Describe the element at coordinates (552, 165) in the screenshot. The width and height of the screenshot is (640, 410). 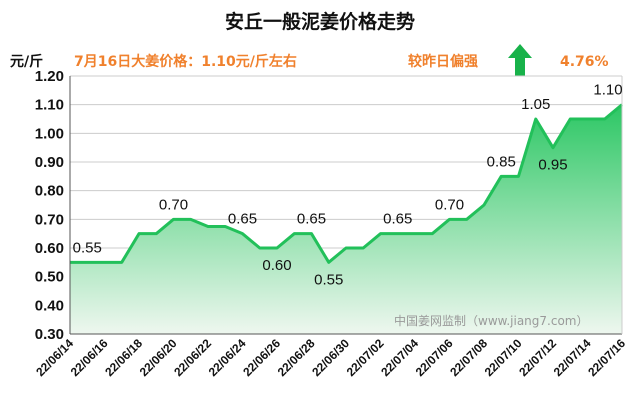
I see `data-label: 0.95` at that location.